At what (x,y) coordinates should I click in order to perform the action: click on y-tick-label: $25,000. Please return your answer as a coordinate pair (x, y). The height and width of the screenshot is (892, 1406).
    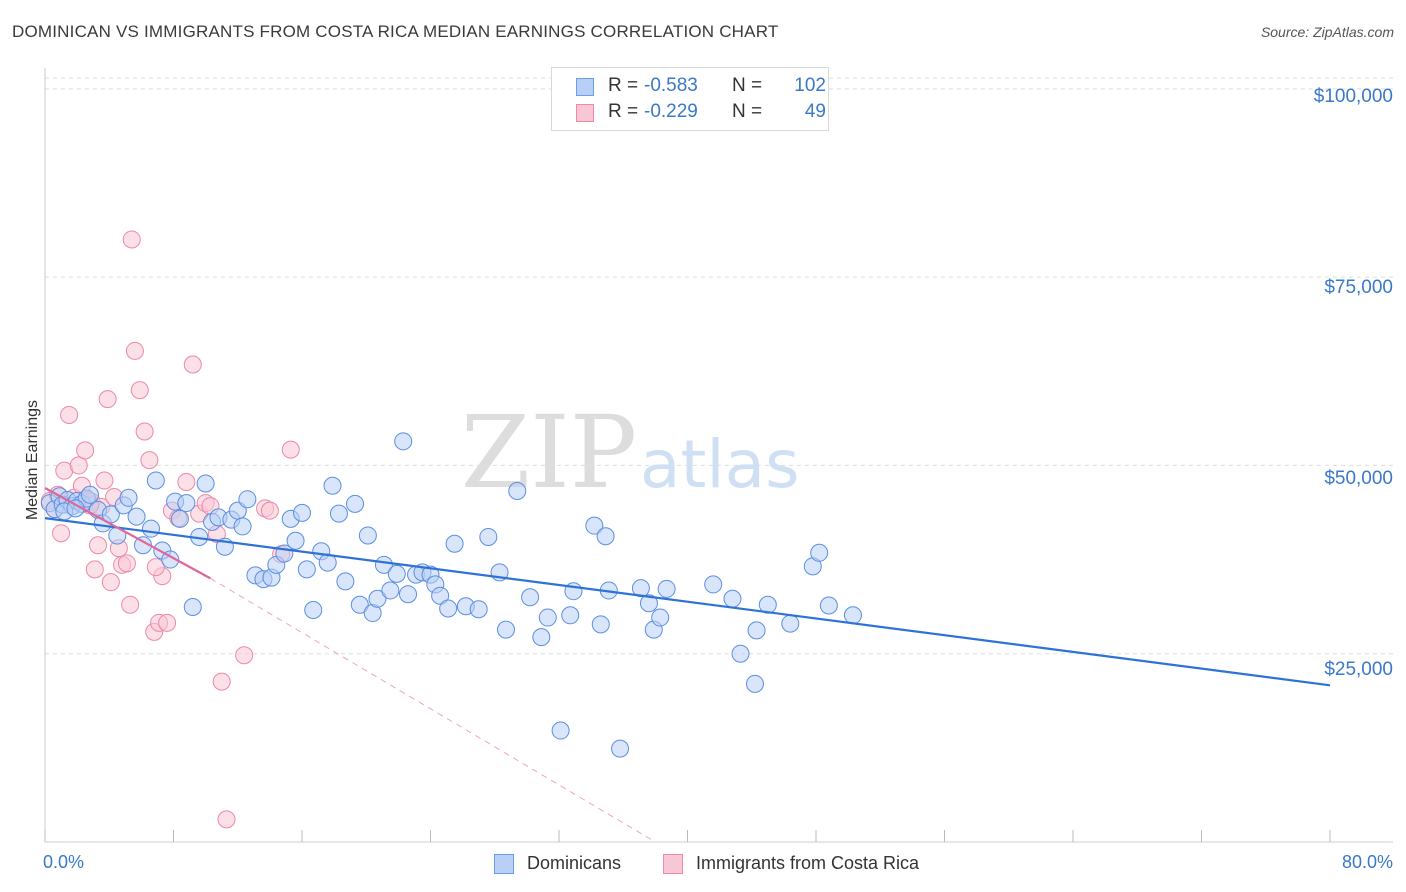
    Looking at the image, I should click on (1358, 669).